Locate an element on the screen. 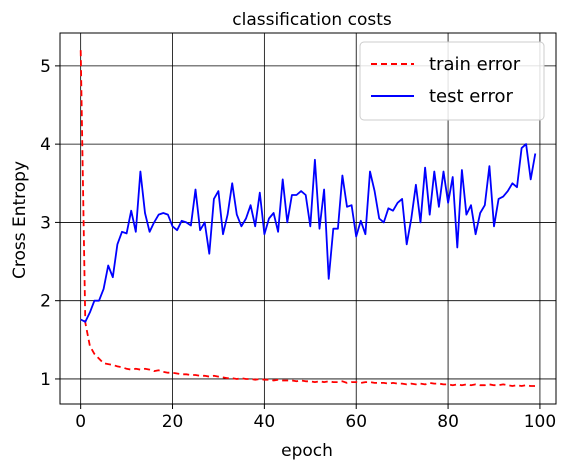  x-tick-label: 100 is located at coordinates (540, 422).